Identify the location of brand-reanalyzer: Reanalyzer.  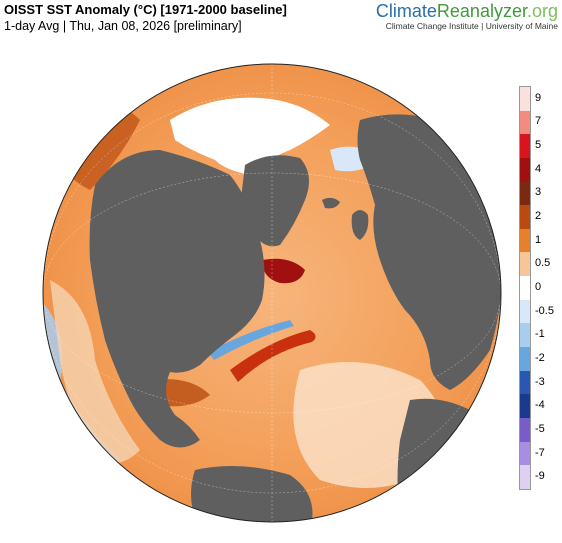
(481, 11).